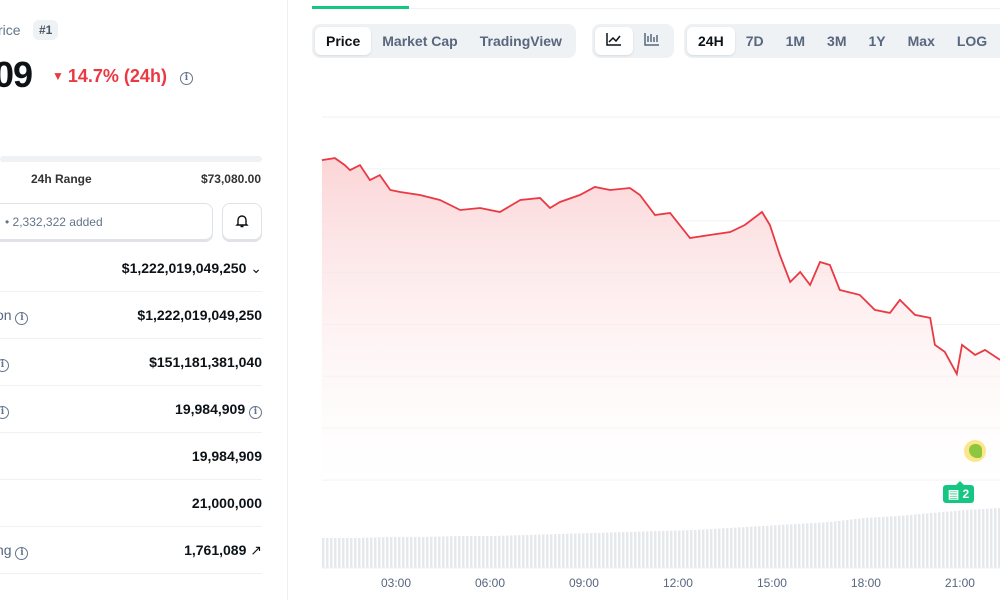 The image size is (1000, 600). I want to click on news-icon: ▤, so click(953, 494).